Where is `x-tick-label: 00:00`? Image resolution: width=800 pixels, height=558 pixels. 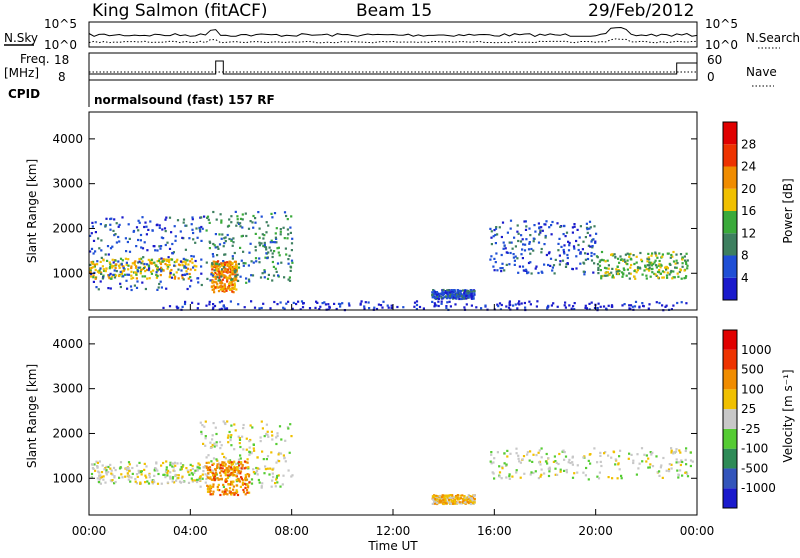 x-tick-label: 00:00 is located at coordinates (697, 531).